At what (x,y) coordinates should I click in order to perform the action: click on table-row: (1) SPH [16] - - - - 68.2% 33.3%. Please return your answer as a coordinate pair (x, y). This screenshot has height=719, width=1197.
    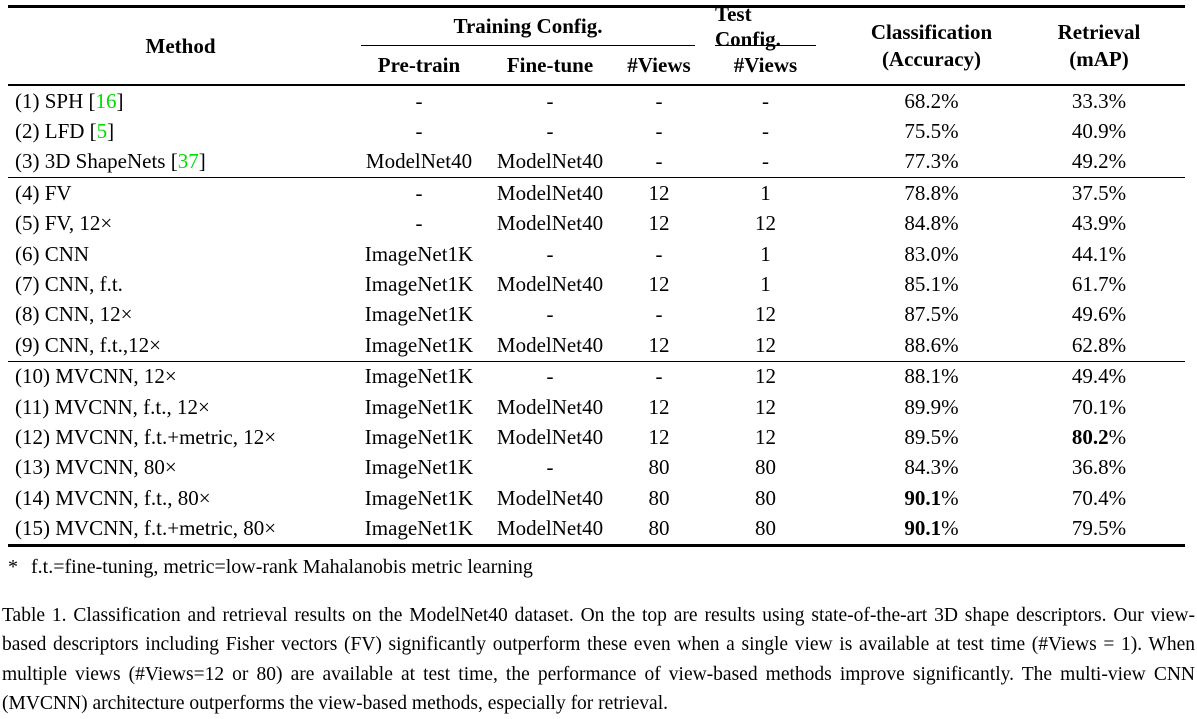
    Looking at the image, I should click on (596, 101).